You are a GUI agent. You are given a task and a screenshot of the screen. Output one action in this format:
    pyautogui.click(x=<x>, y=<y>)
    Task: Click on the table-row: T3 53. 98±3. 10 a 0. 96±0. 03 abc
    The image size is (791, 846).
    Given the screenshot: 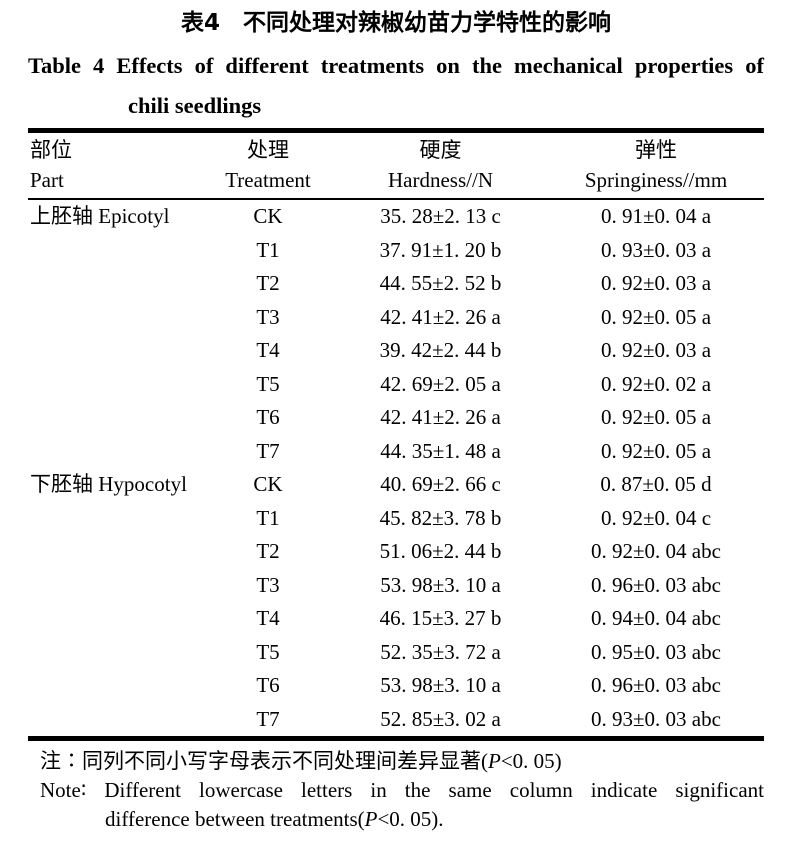 What is the action you would take?
    pyautogui.click(x=396, y=586)
    